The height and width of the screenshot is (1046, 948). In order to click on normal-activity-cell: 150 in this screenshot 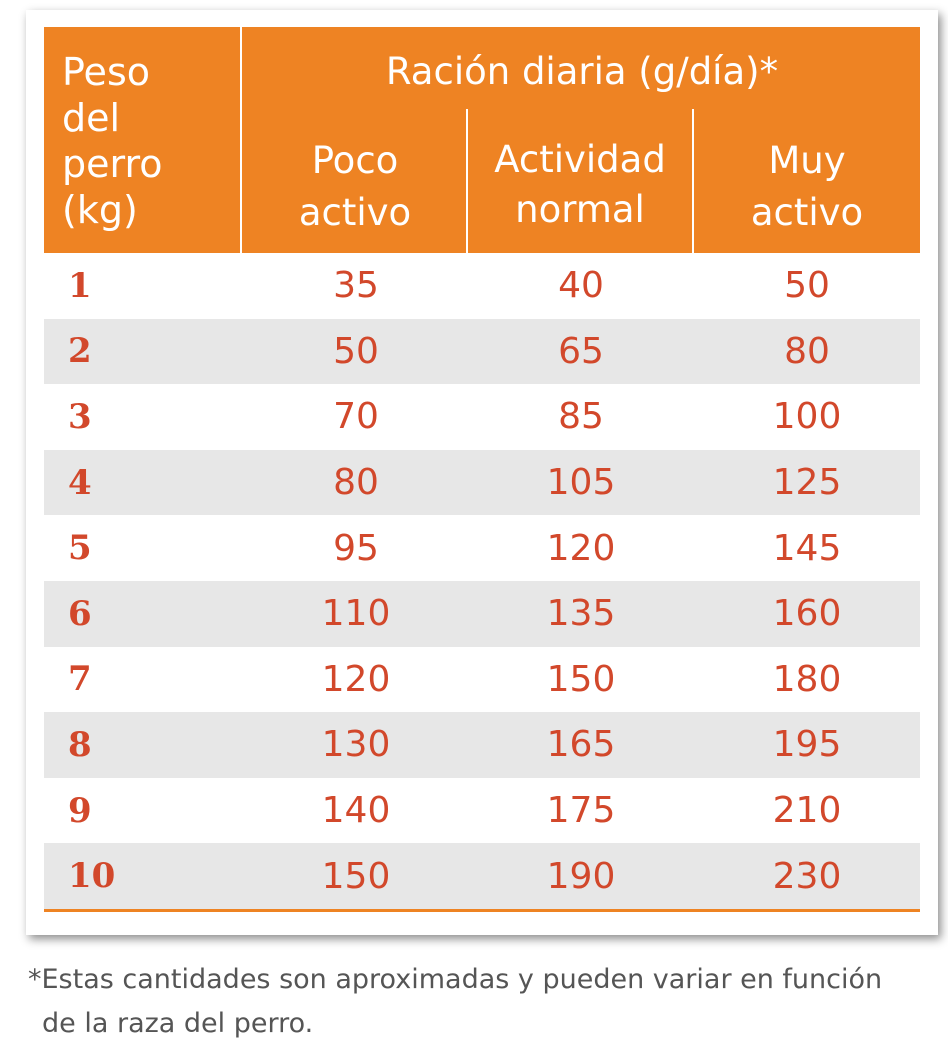, I will do `click(581, 679)`.